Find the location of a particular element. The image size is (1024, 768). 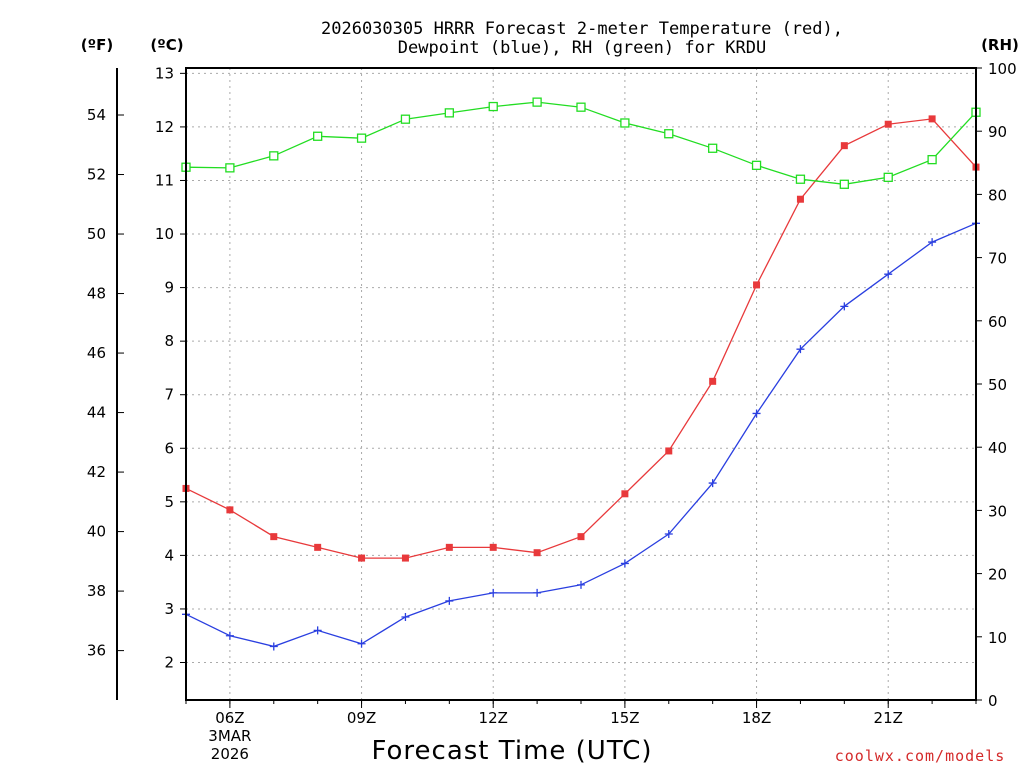

celsius-tick-label: 12 is located at coordinates (164, 127).